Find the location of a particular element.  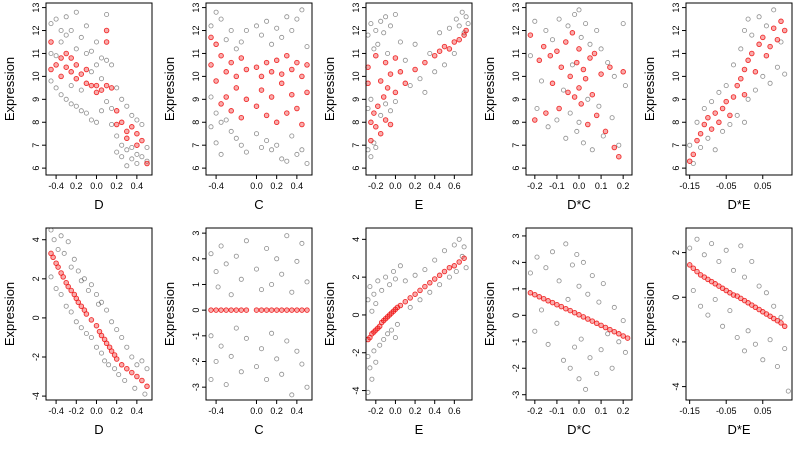

y-tick-label: 9 is located at coordinates (516, 99).